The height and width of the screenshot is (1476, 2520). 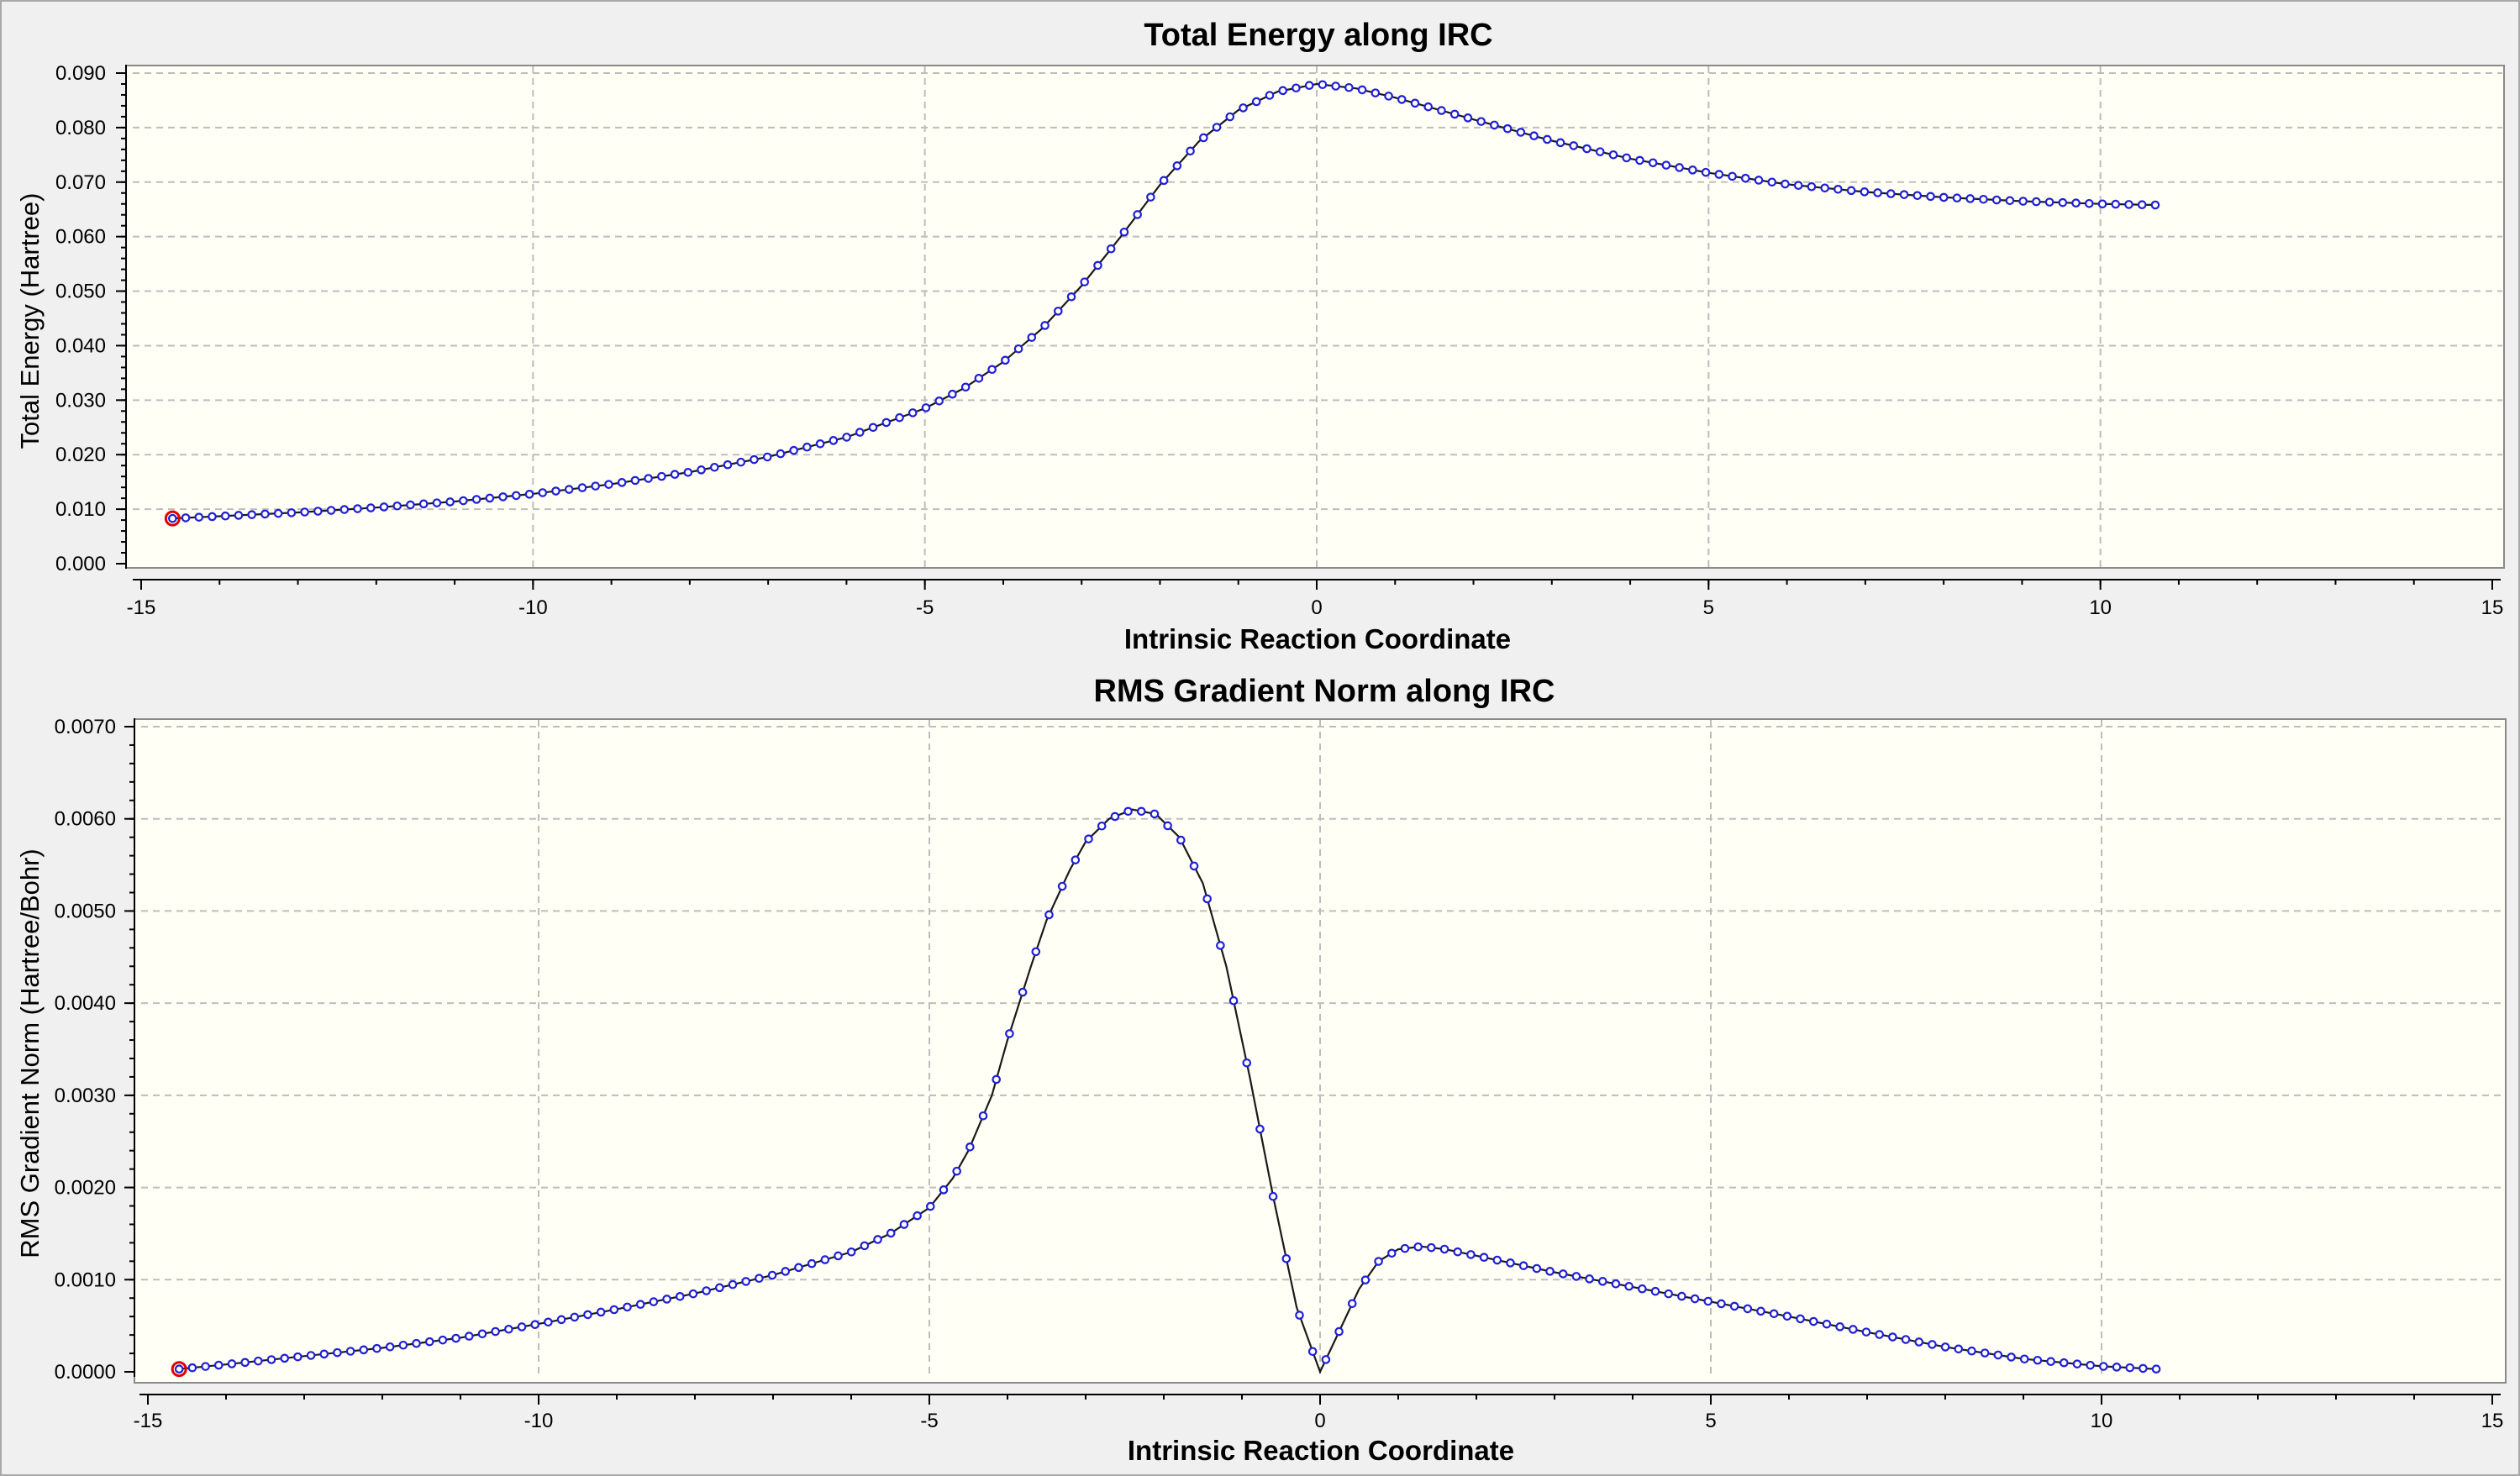 What do you see at coordinates (1710, 1421) in the screenshot?
I see `gradient-x-tick-label: 5` at bounding box center [1710, 1421].